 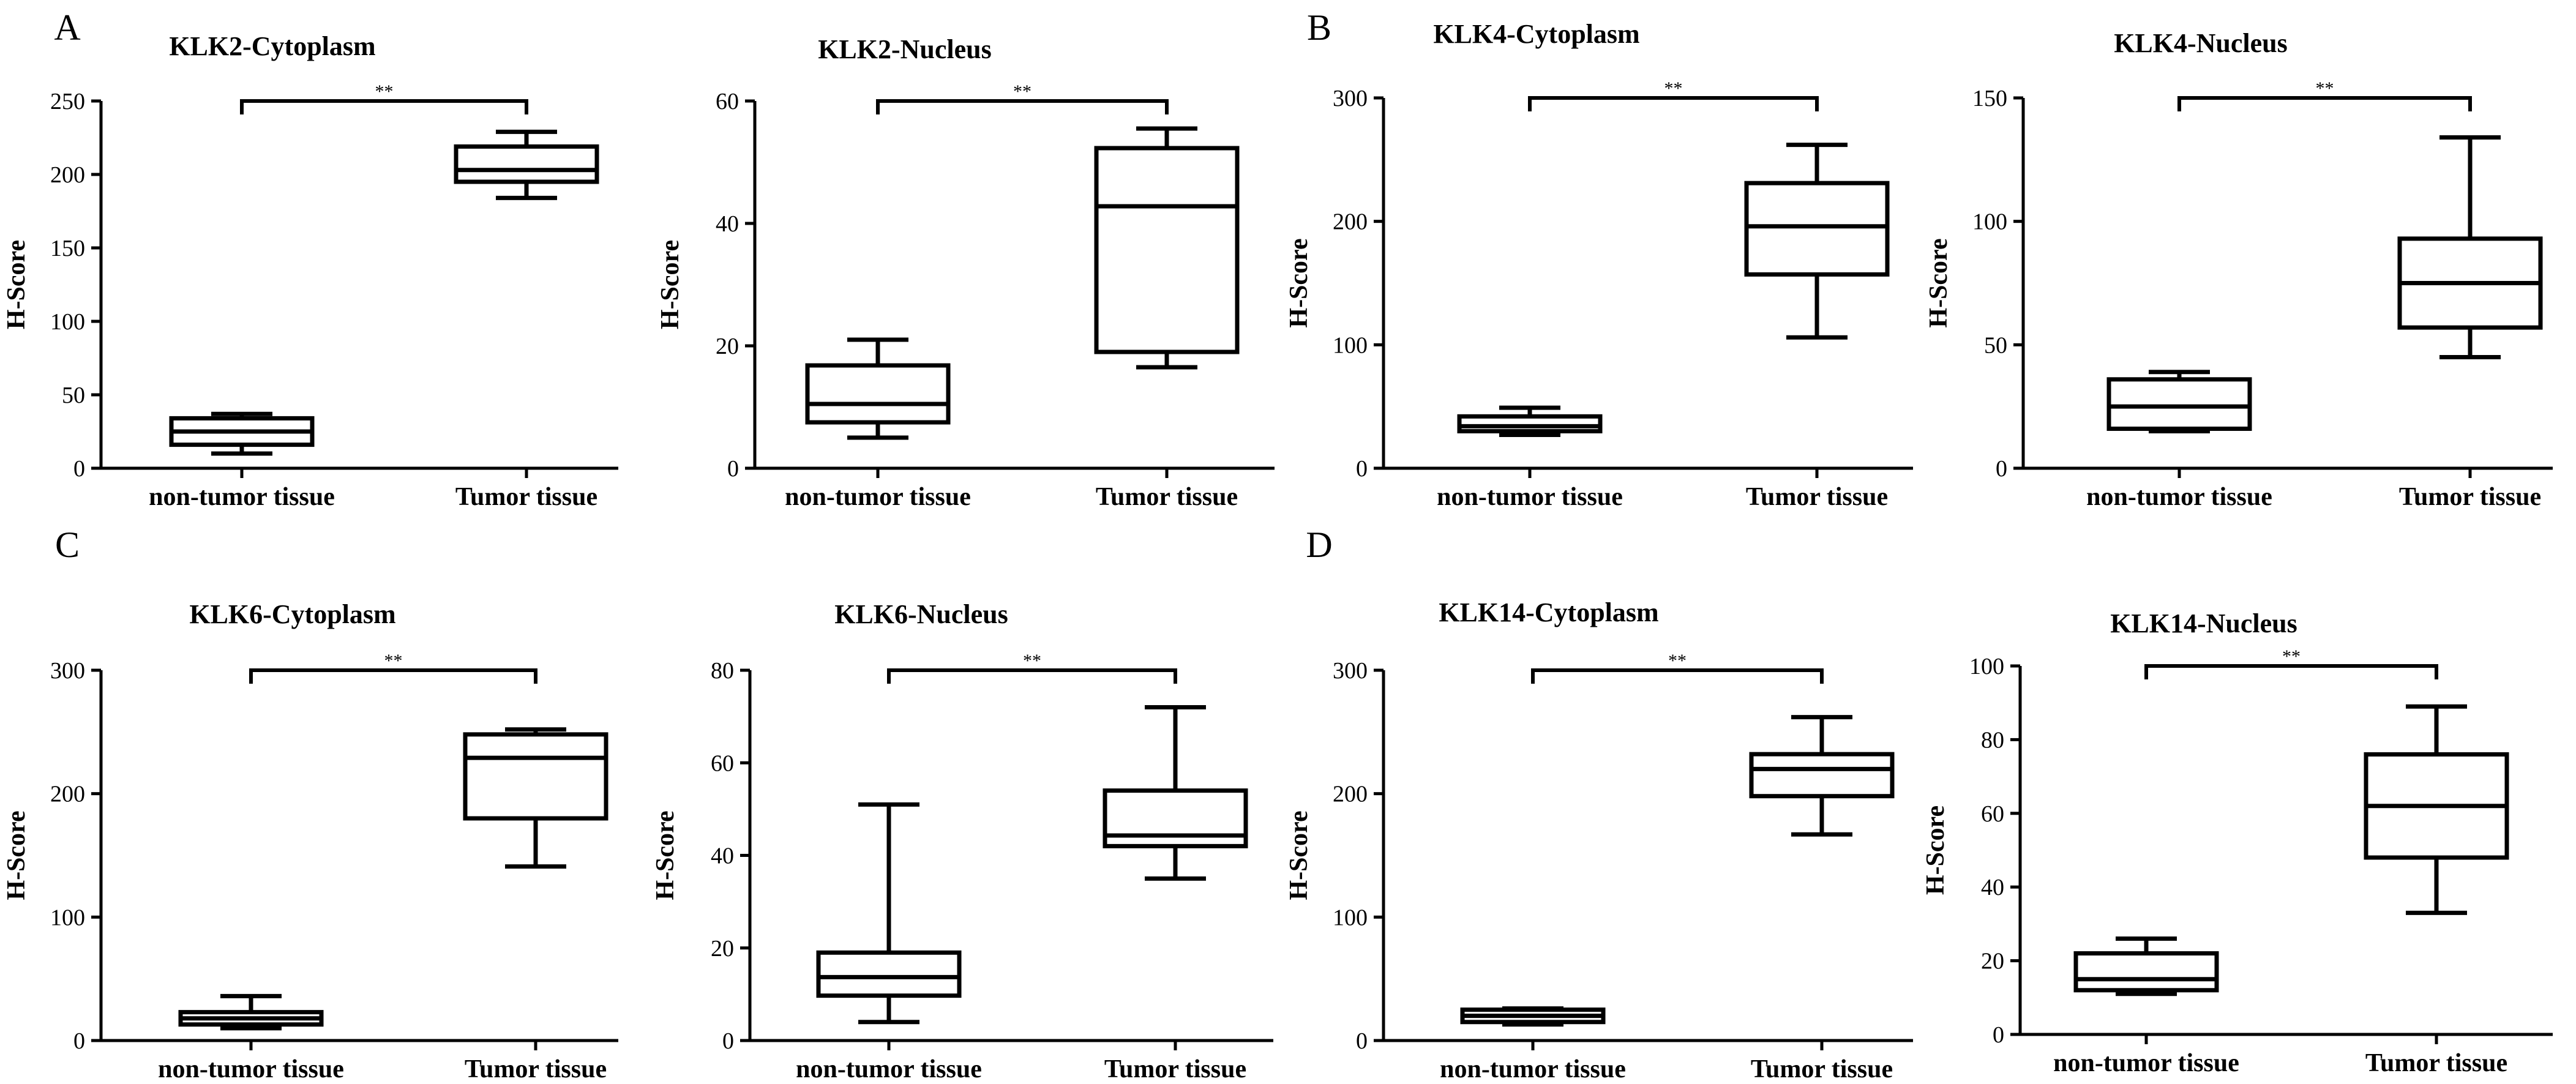 What do you see at coordinates (67, 101) in the screenshot?
I see `y-tick-label: 250` at bounding box center [67, 101].